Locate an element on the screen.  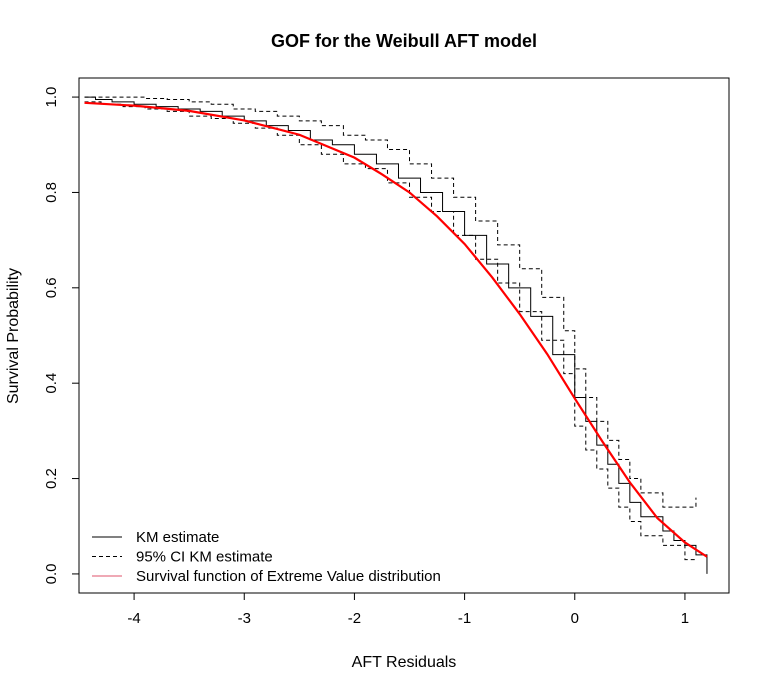
x-tick-label: -4 is located at coordinates (133, 618).